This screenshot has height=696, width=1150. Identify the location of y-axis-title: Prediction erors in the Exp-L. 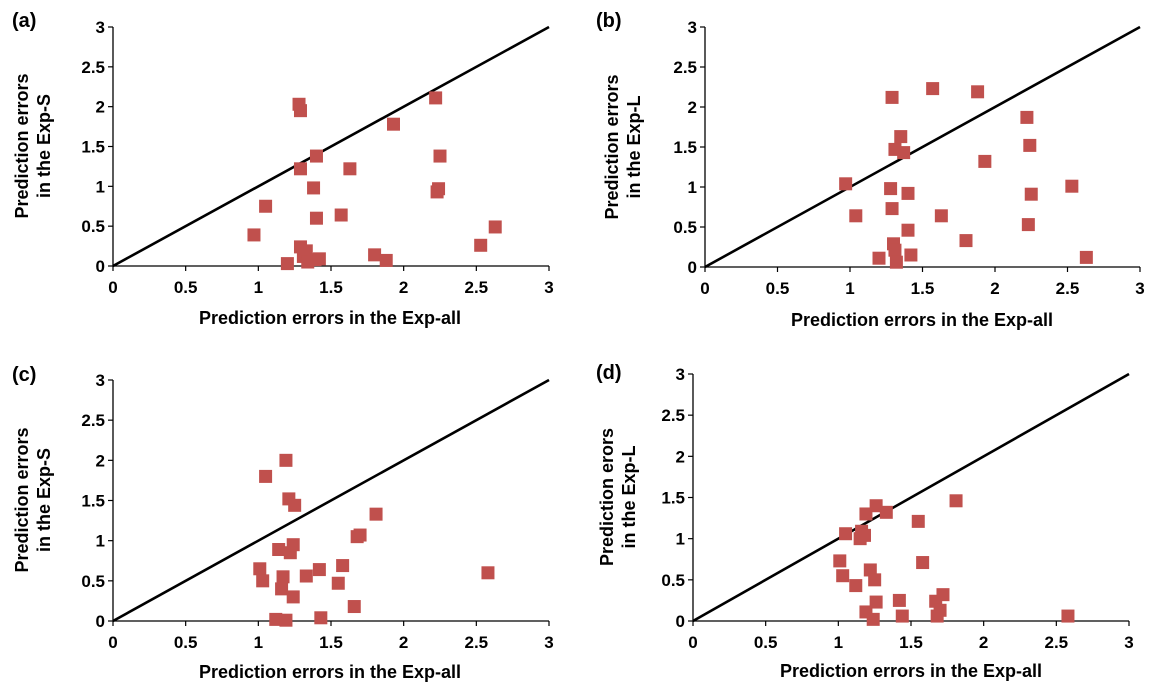
(618, 497).